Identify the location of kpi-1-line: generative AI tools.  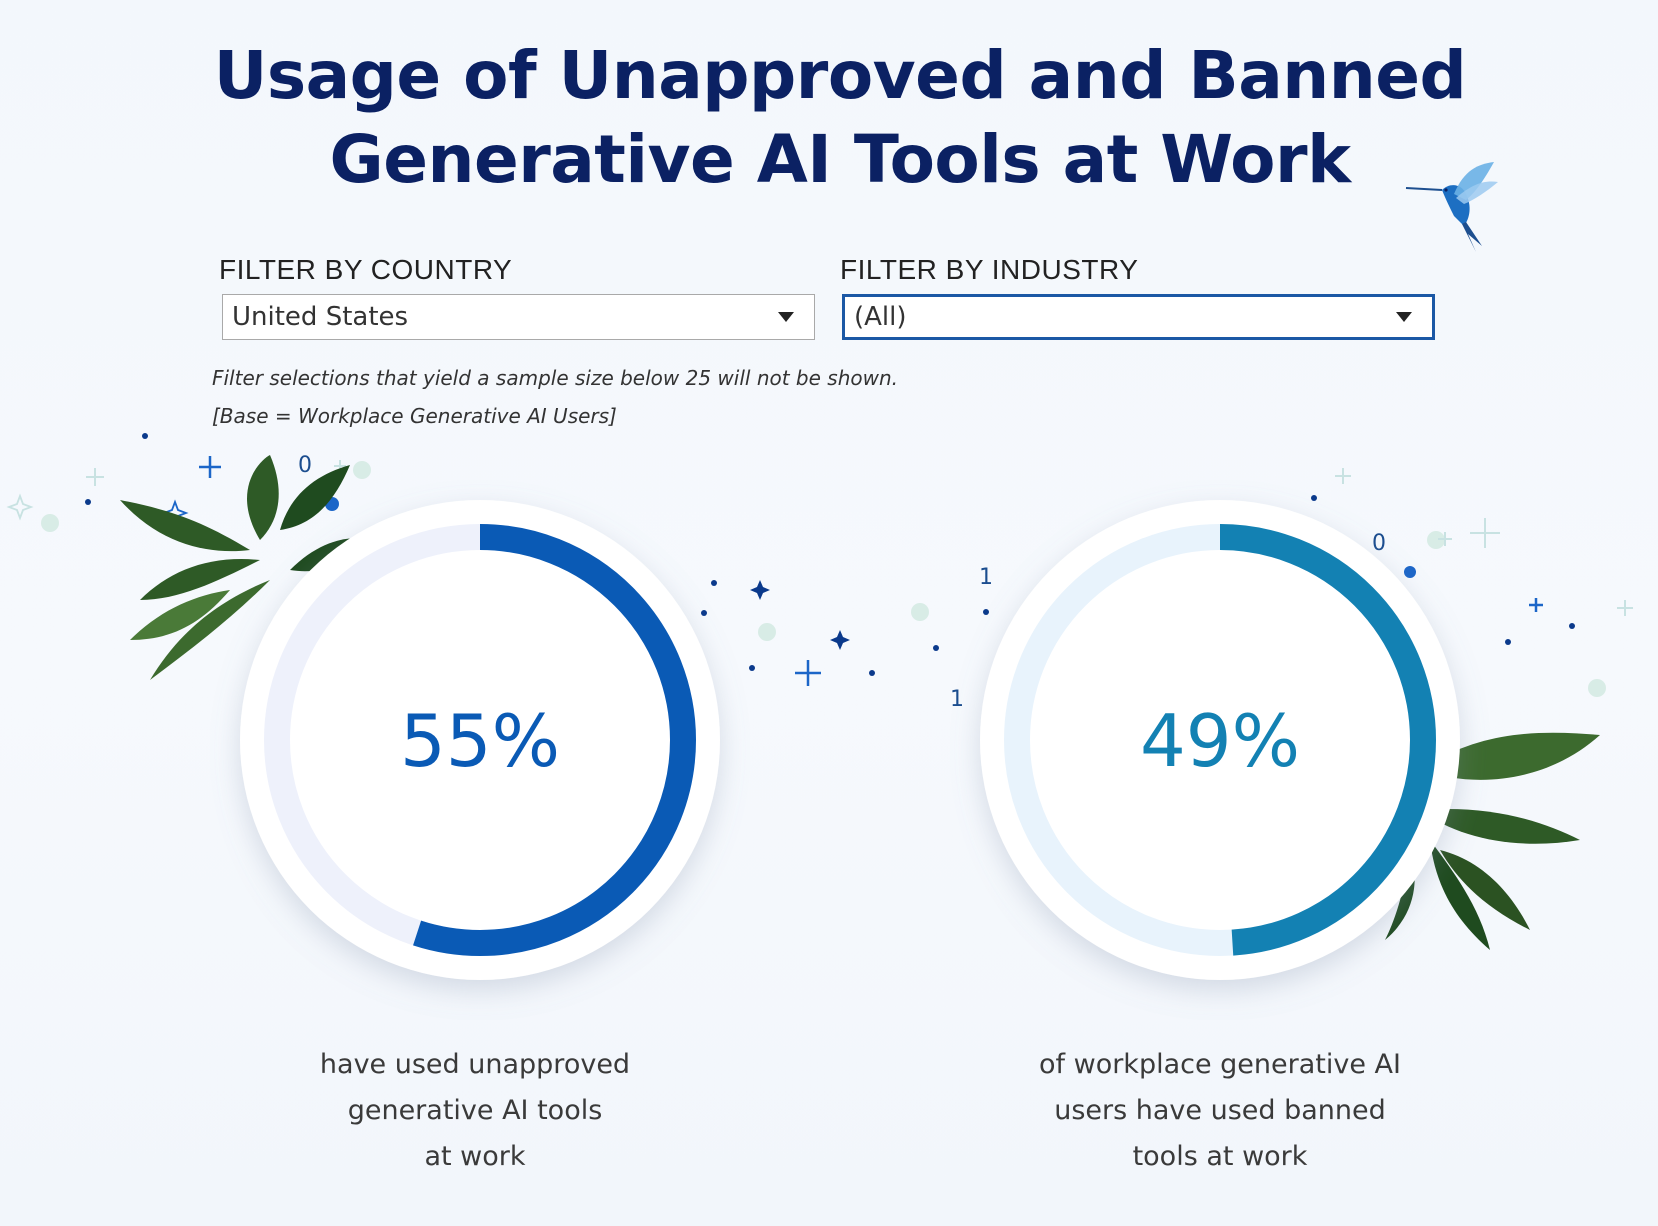
(475, 1110).